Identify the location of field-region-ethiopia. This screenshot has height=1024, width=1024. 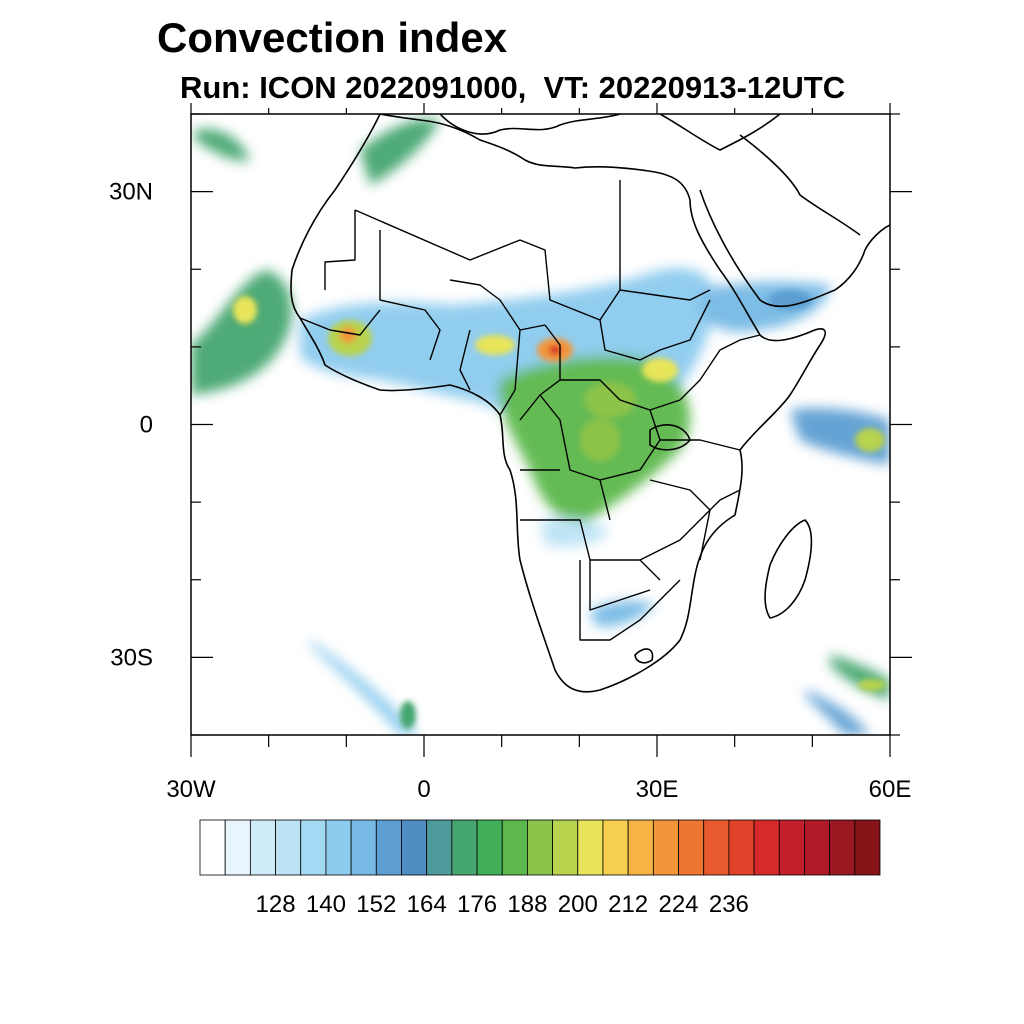
(765, 306).